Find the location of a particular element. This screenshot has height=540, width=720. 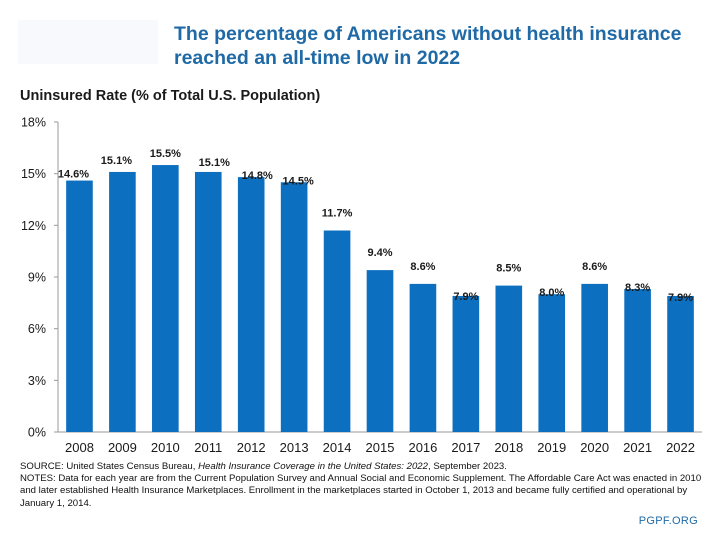

y-tick-label: 18% is located at coordinates (33, 123).